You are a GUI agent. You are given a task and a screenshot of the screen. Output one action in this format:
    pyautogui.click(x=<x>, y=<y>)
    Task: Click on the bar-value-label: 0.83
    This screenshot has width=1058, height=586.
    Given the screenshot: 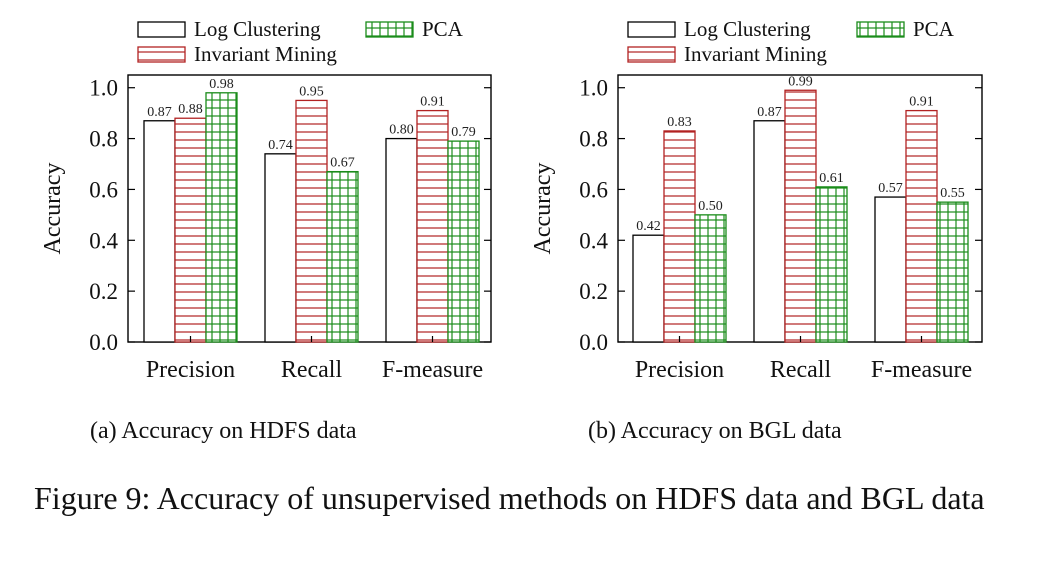 What is the action you would take?
    pyautogui.click(x=679, y=122)
    